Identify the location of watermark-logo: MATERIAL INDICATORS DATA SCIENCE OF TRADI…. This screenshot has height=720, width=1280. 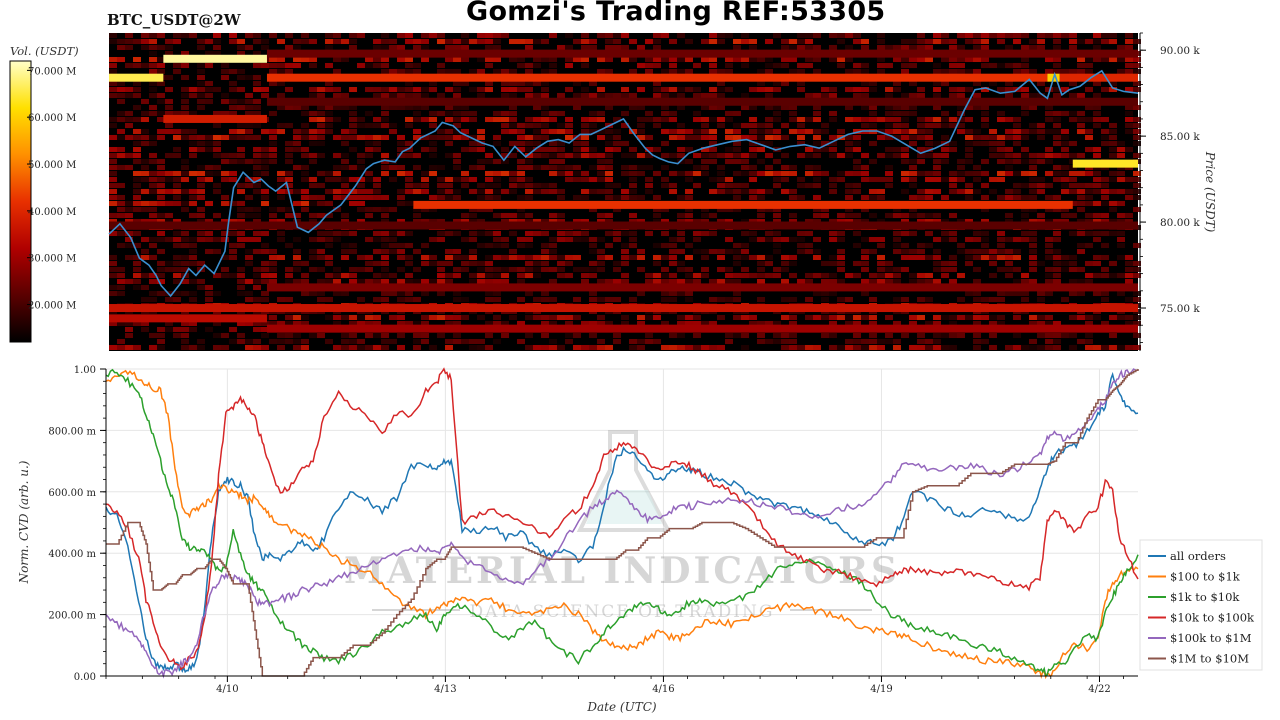
(622, 526).